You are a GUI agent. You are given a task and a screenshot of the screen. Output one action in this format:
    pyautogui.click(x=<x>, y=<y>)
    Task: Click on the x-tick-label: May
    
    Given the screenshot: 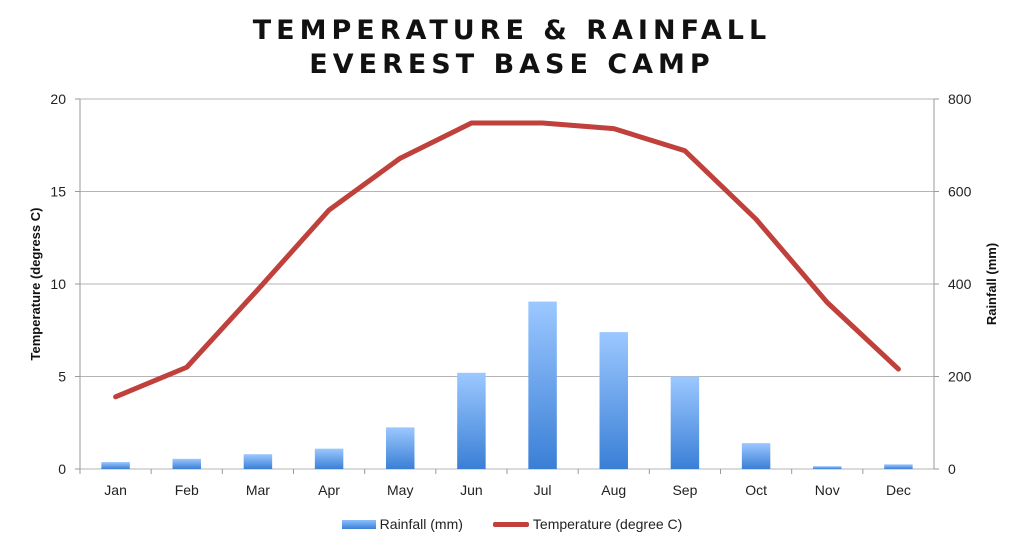 What is the action you would take?
    pyautogui.click(x=400, y=490)
    